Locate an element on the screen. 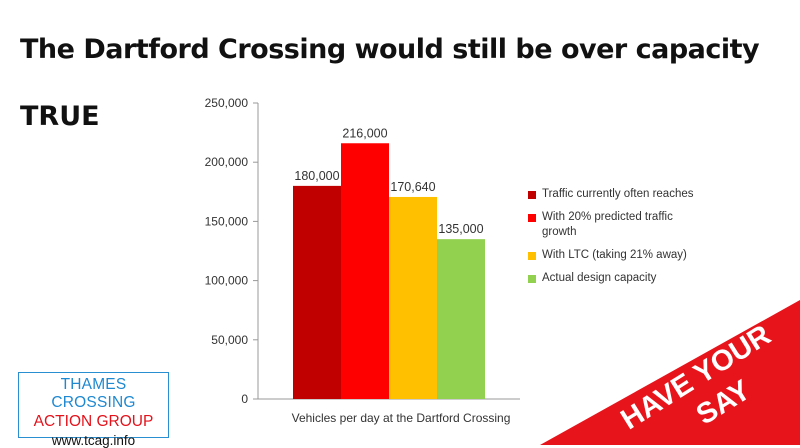  y-tick-label: 250,000 is located at coordinates (227, 103).